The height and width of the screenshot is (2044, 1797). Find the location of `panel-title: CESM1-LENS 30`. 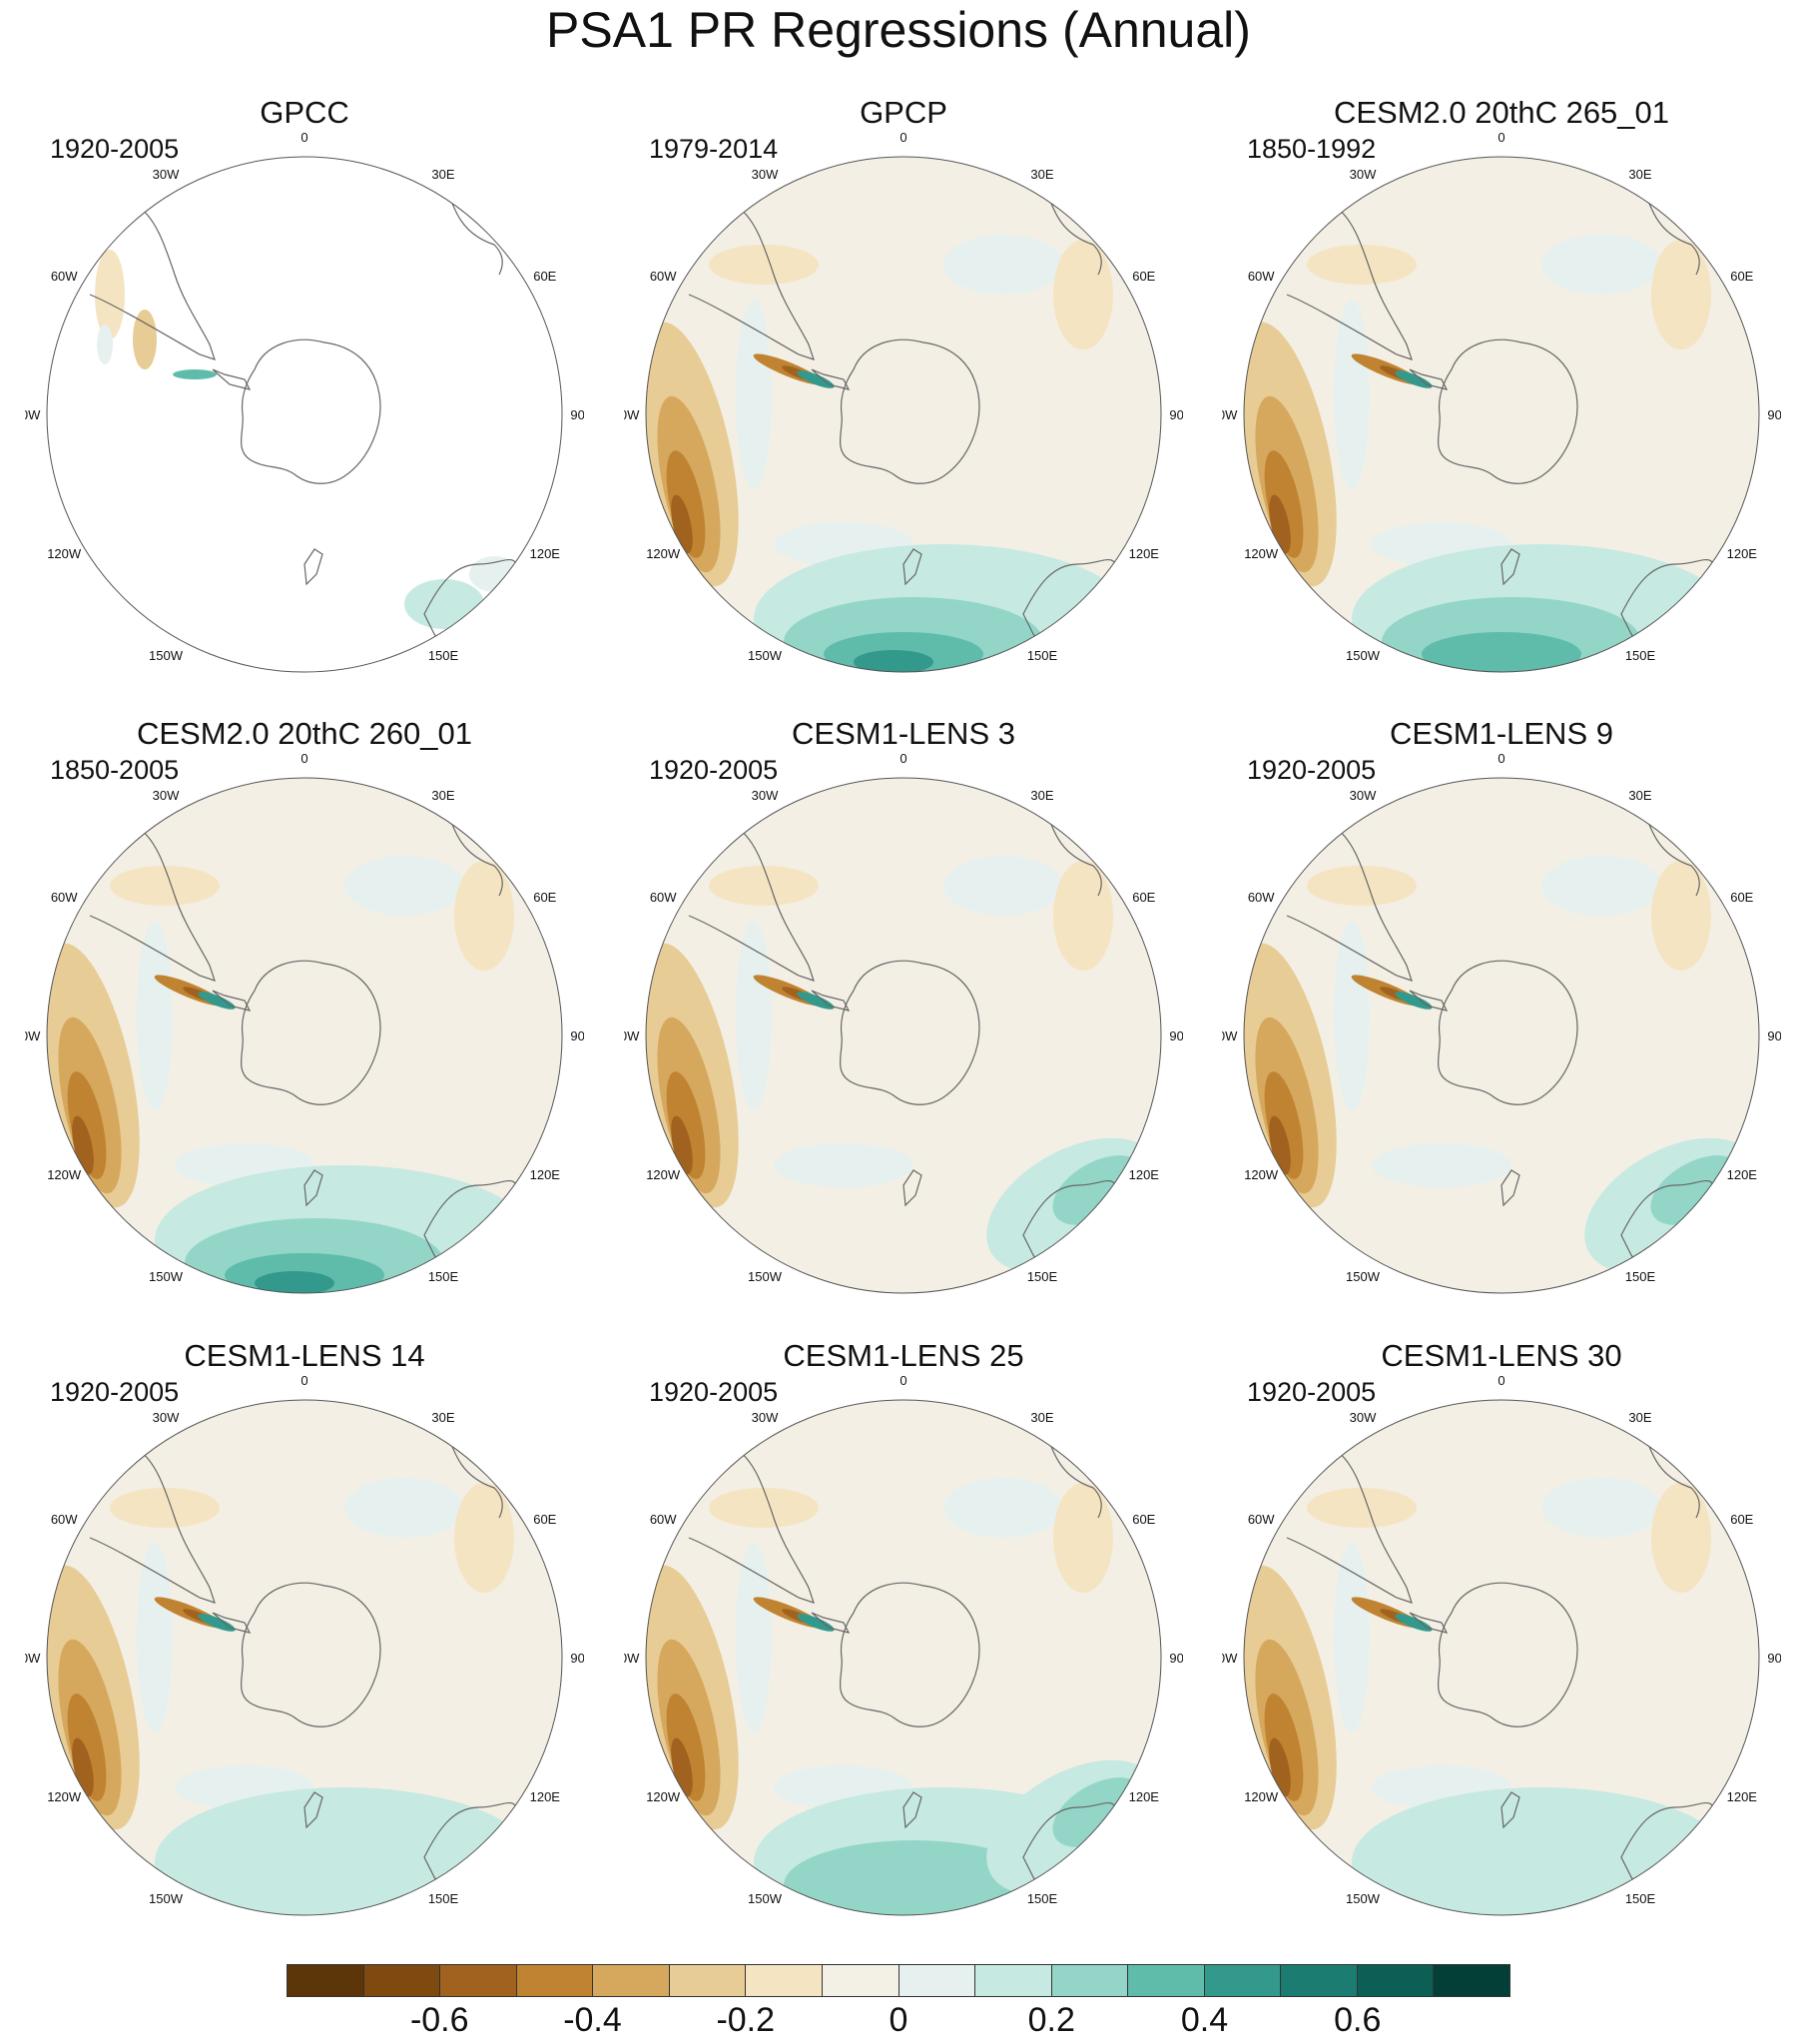

panel-title: CESM1-LENS 30 is located at coordinates (1501, 1355).